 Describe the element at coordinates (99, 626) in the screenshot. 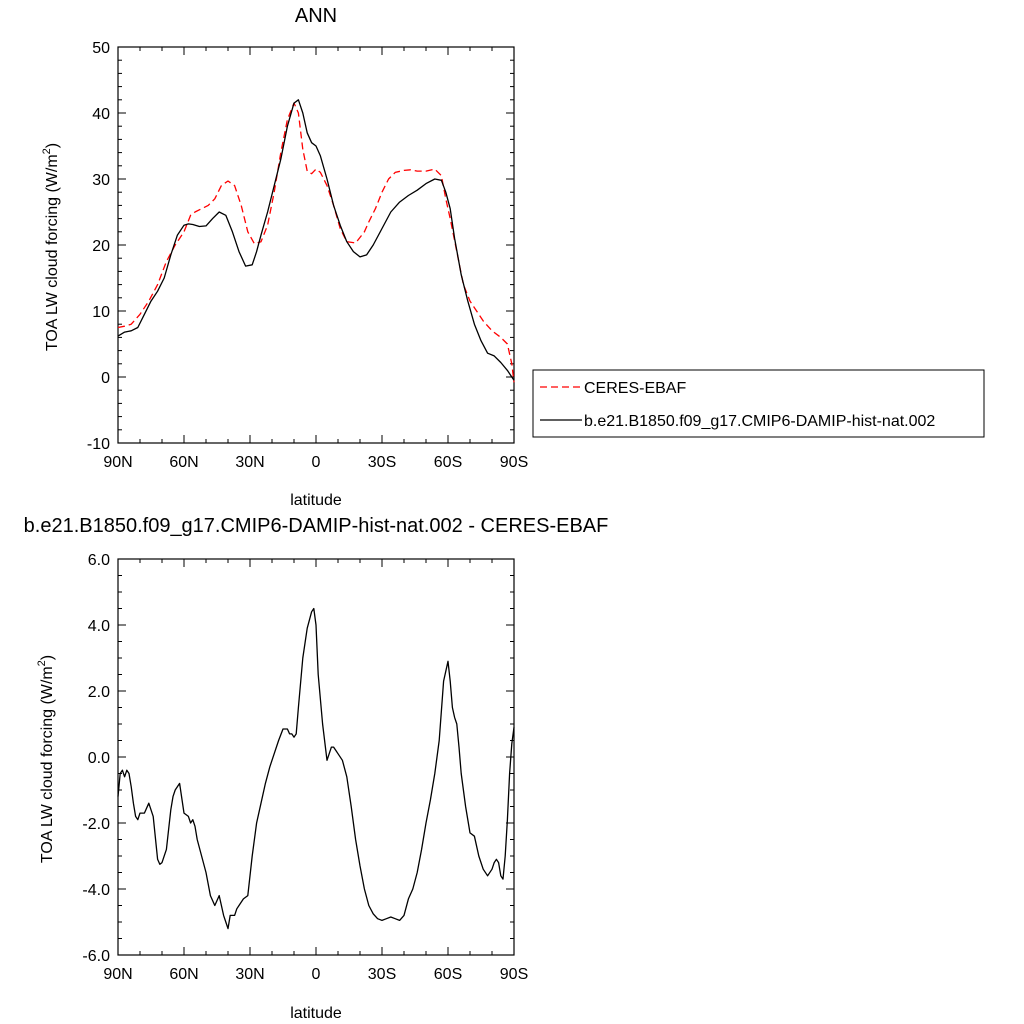

I see `bottom-chart-y-tick-label: 4.0` at that location.